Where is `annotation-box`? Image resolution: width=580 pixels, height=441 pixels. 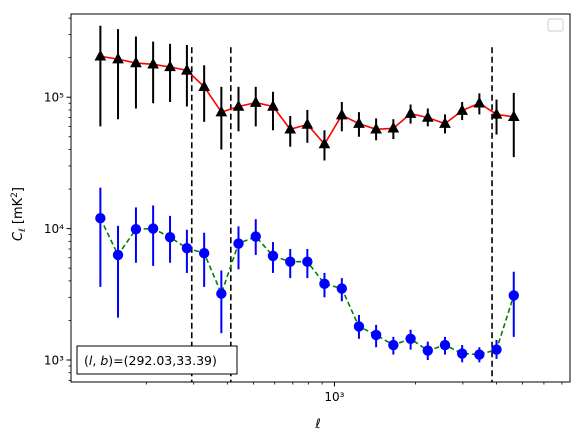
annotation-box is located at coordinates (157, 360).